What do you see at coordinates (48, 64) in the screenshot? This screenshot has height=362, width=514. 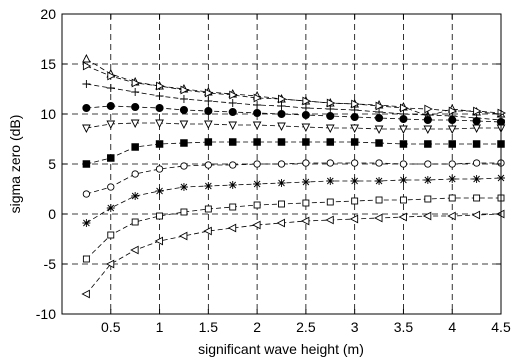 I see `y-tick-label: 15` at bounding box center [48, 64].